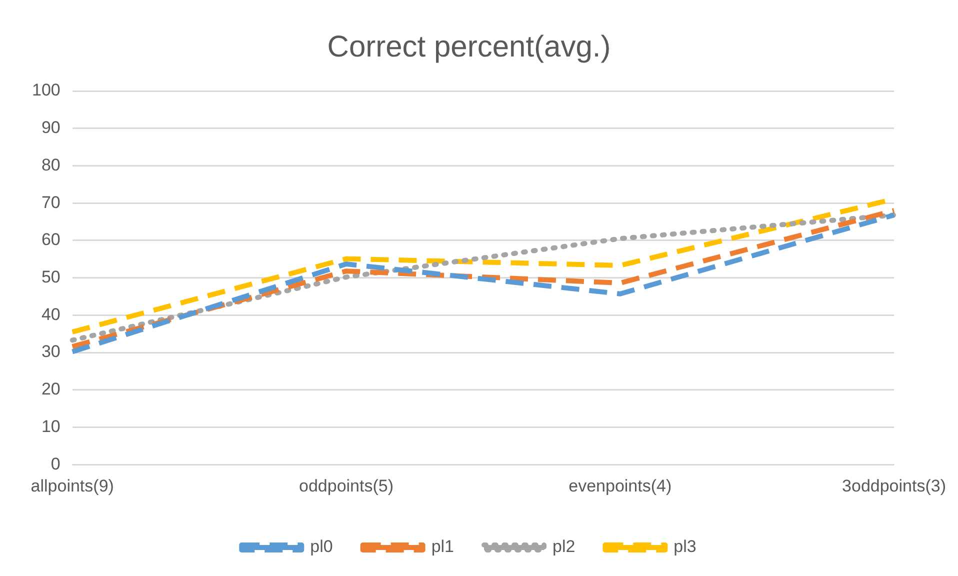 Image resolution: width=958 pixels, height=576 pixels. What do you see at coordinates (50, 240) in the screenshot?
I see `y-tick-label: 60` at bounding box center [50, 240].